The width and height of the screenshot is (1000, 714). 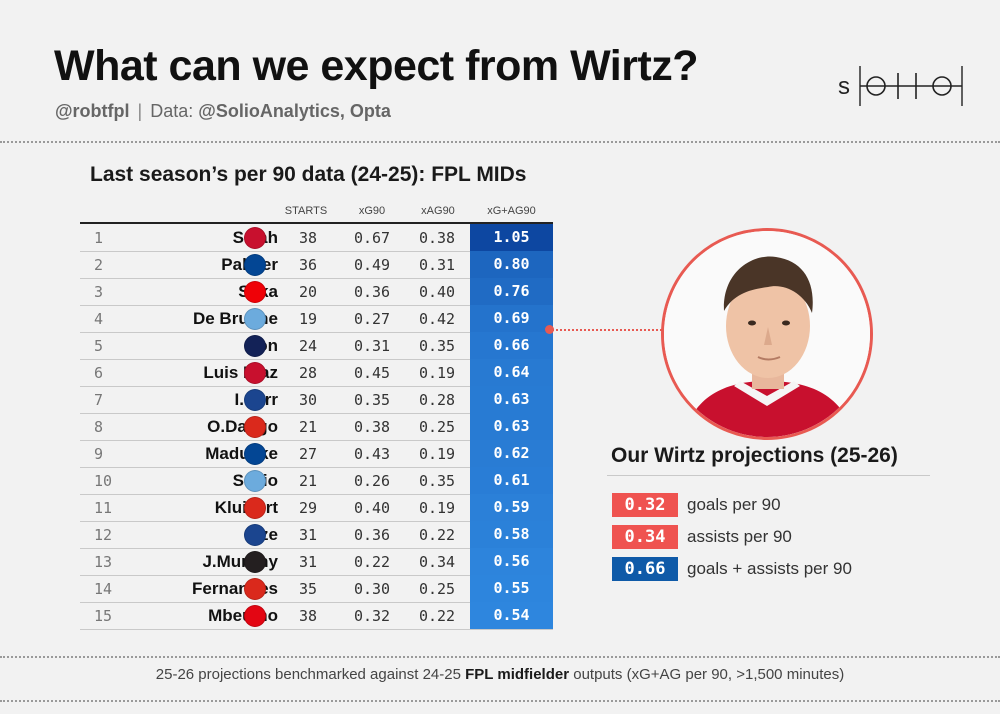 I want to click on row-xag90: 0.42, so click(x=437, y=319).